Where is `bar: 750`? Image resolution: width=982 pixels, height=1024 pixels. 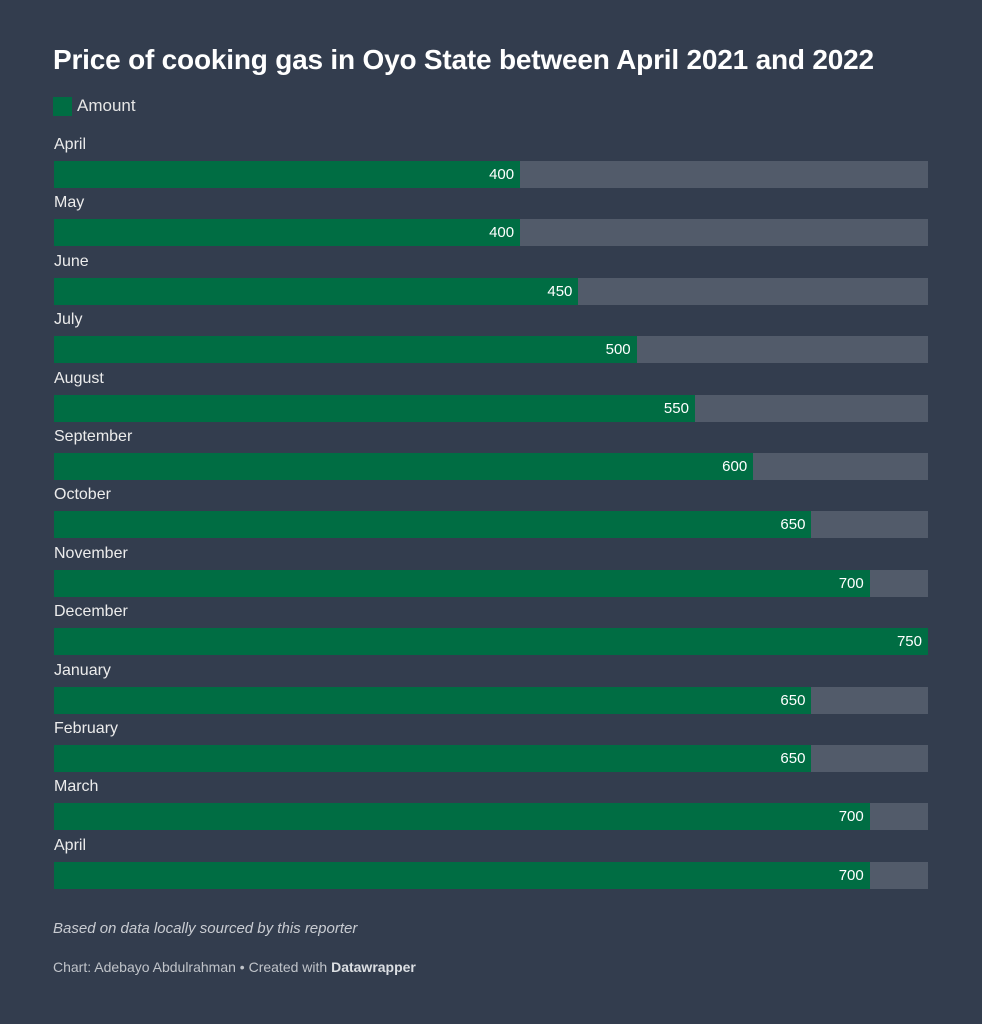
bar: 750 is located at coordinates (491, 642).